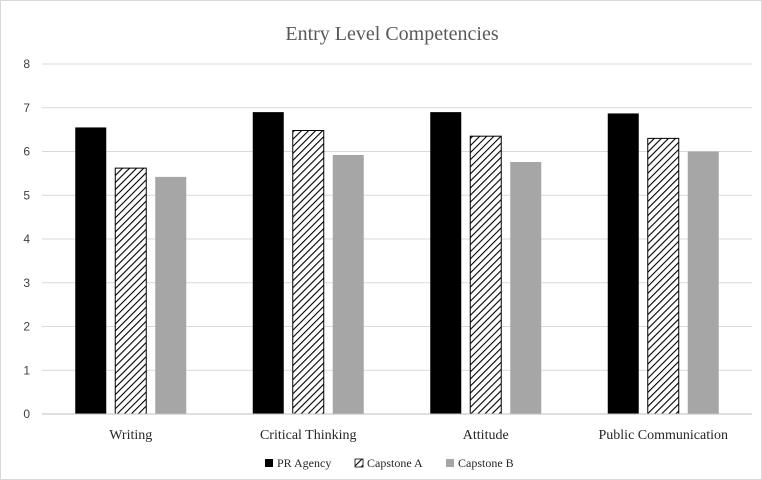  Describe the element at coordinates (304, 463) in the screenshot. I see `legend-label-pr-agency: PR Agency` at that location.